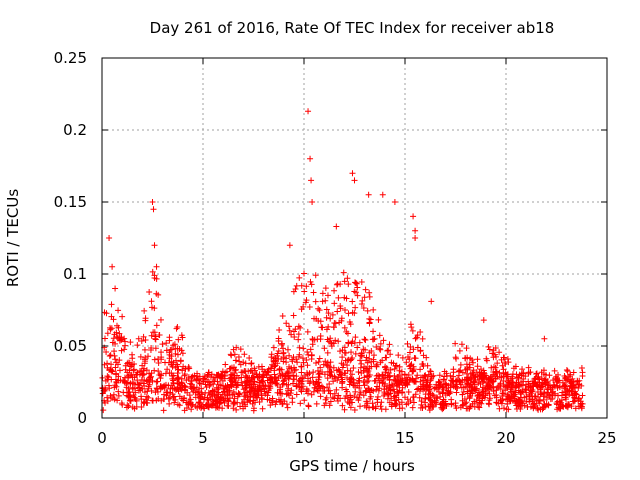 The image size is (640, 480). I want to click on x-axis-label: GPS time / hours, so click(352, 466).